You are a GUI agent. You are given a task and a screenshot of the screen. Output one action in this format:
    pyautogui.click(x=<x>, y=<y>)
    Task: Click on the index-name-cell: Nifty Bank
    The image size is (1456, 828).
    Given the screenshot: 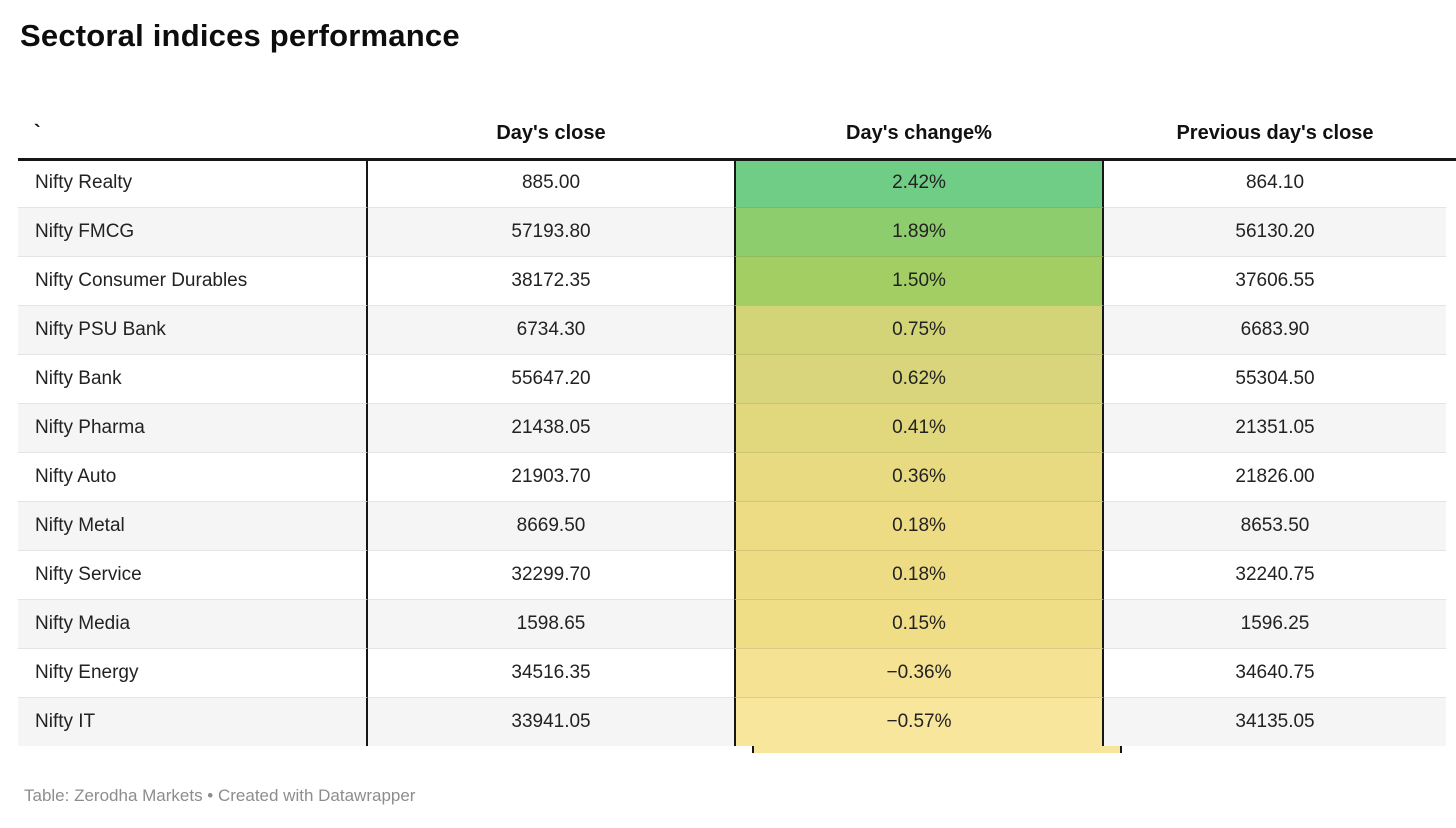 What is the action you would take?
    pyautogui.click(x=193, y=378)
    